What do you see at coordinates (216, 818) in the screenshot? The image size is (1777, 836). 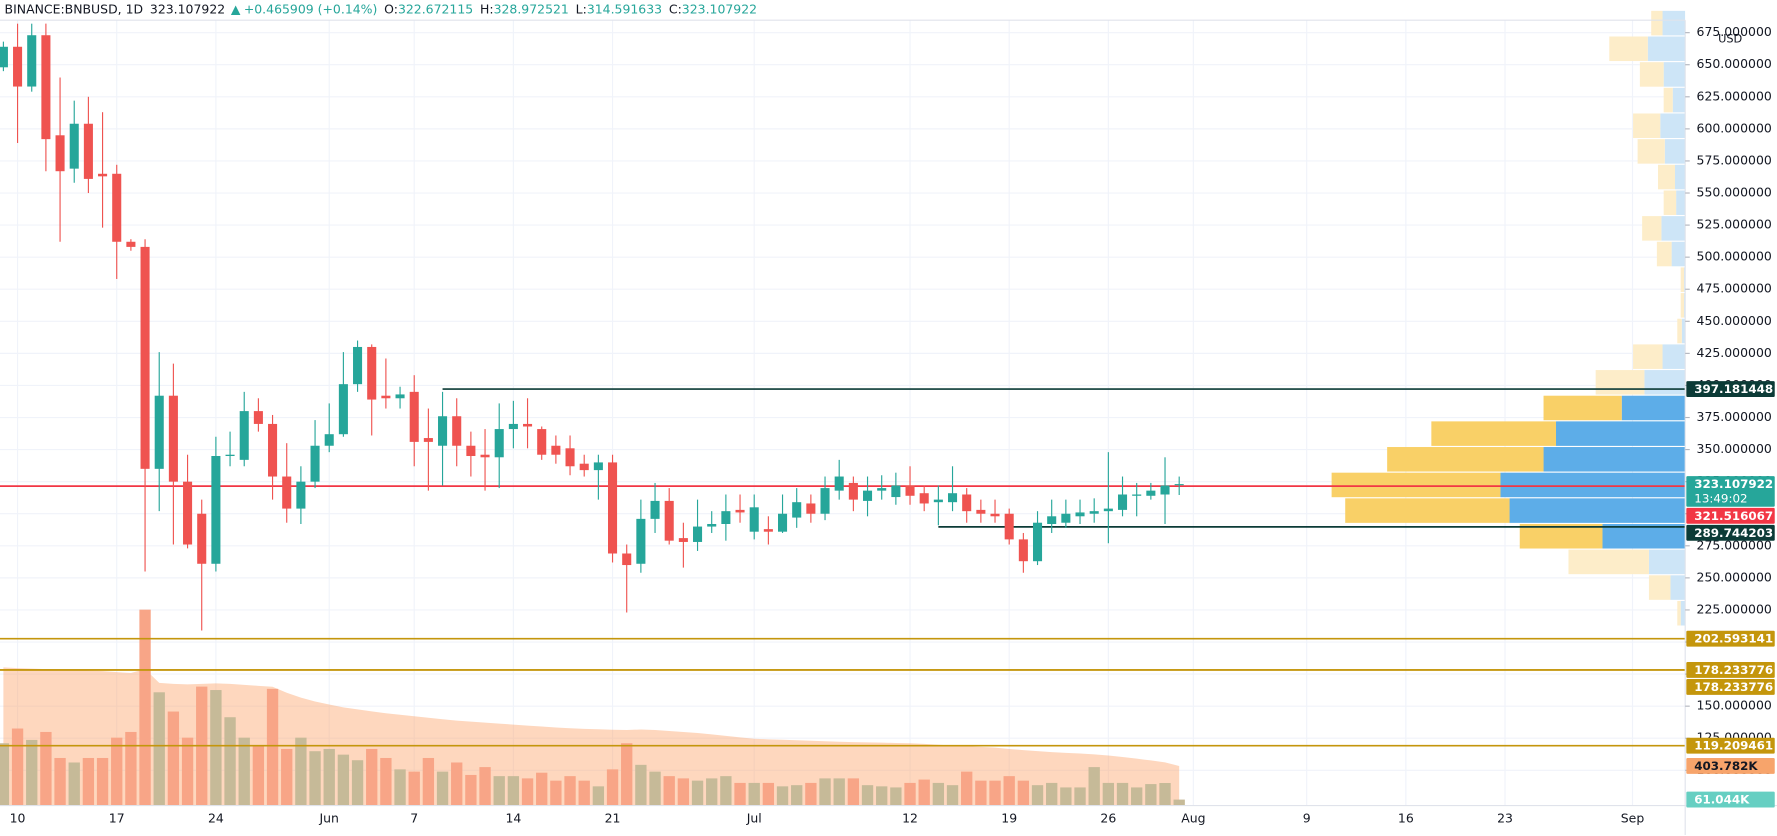 I see `x-tick-label: 24` at bounding box center [216, 818].